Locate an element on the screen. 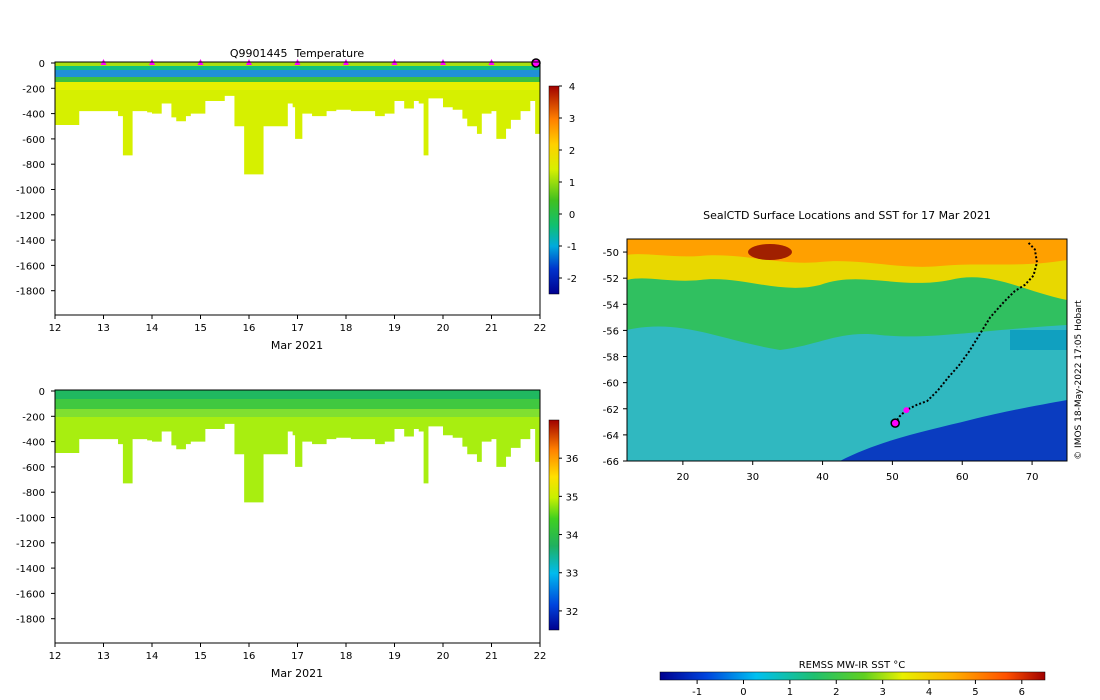 This screenshot has width=1100, height=700. x-tick-label: 22 is located at coordinates (540, 328).